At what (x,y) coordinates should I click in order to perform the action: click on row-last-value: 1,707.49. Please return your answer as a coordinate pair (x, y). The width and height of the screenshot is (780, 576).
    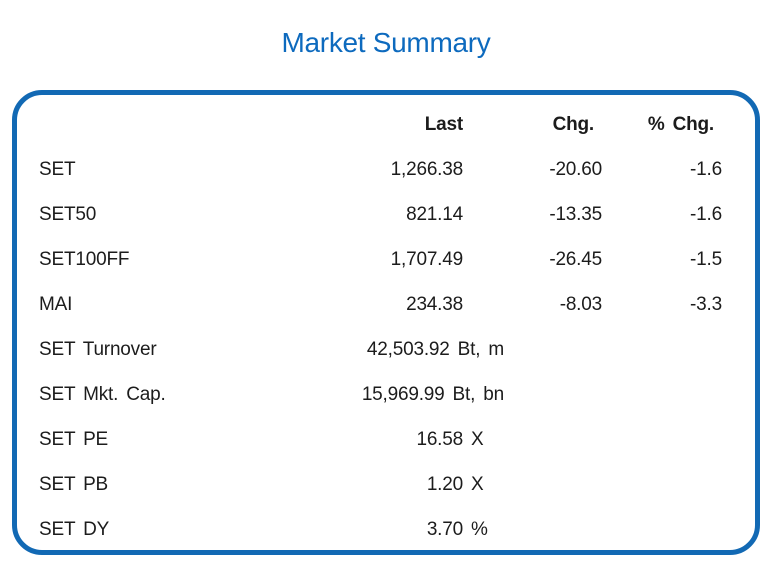
    Looking at the image, I should click on (427, 259).